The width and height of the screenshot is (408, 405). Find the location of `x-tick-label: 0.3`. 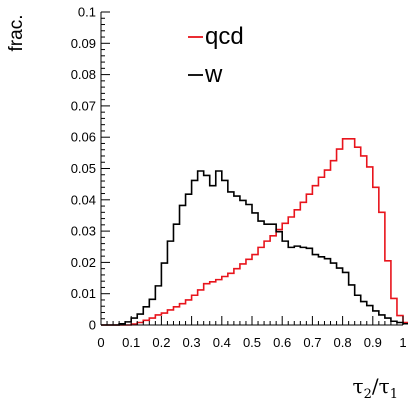

x-tick-label: 0.3 is located at coordinates (192, 342).